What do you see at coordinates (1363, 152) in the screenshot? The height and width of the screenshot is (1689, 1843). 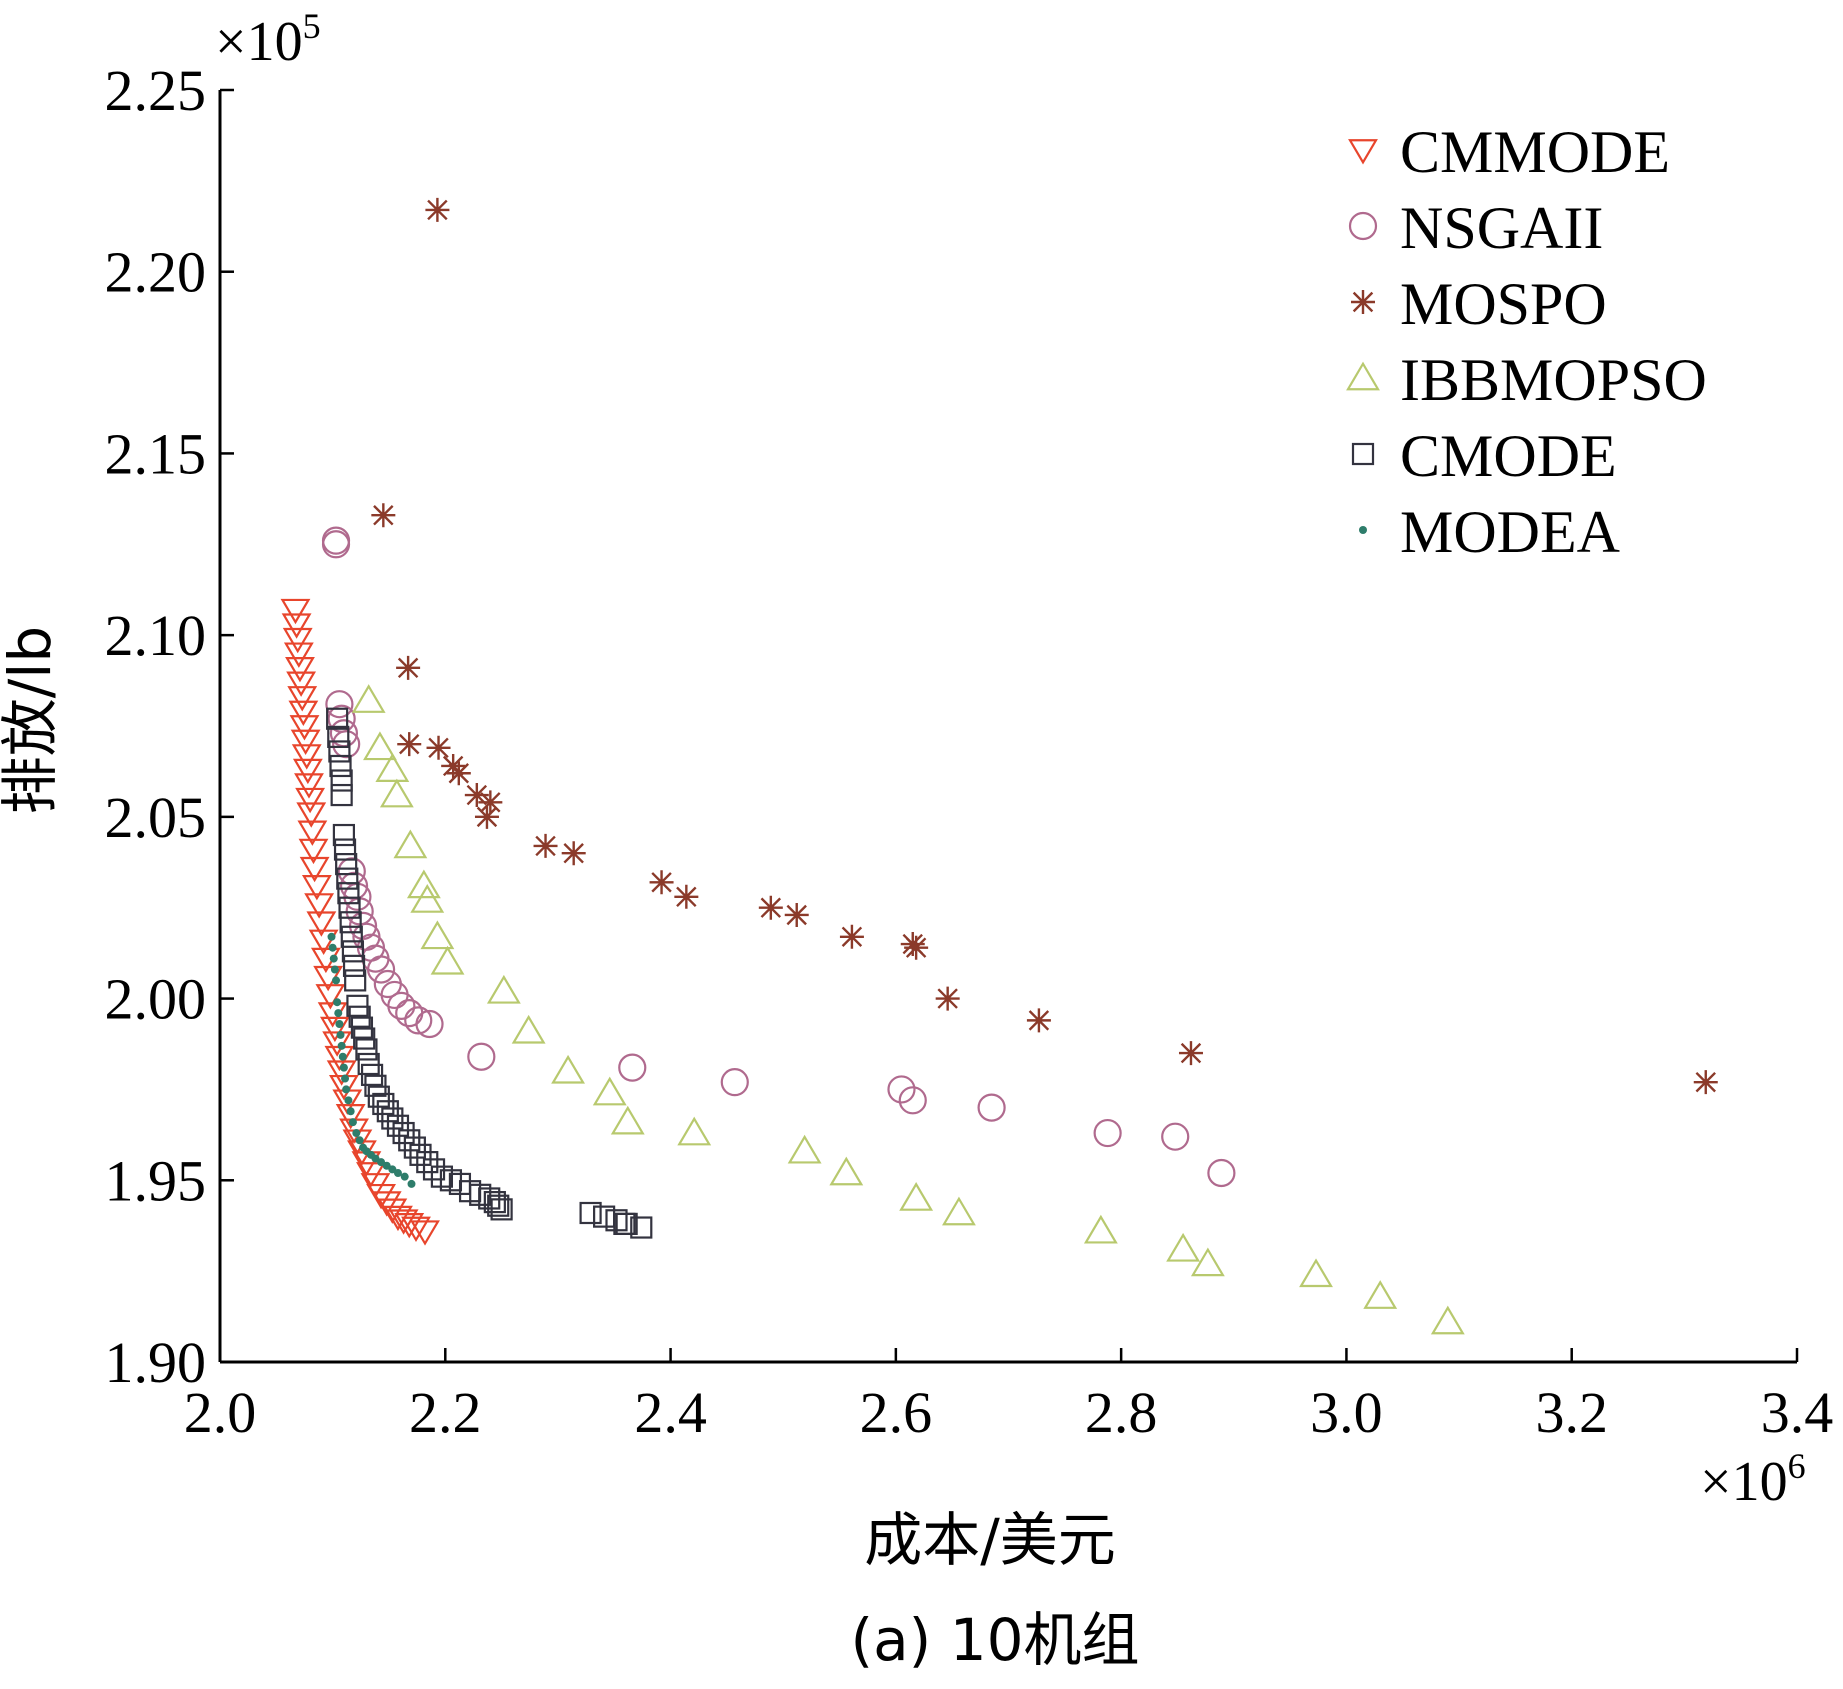 I see `legend-marker-cmmode` at bounding box center [1363, 152].